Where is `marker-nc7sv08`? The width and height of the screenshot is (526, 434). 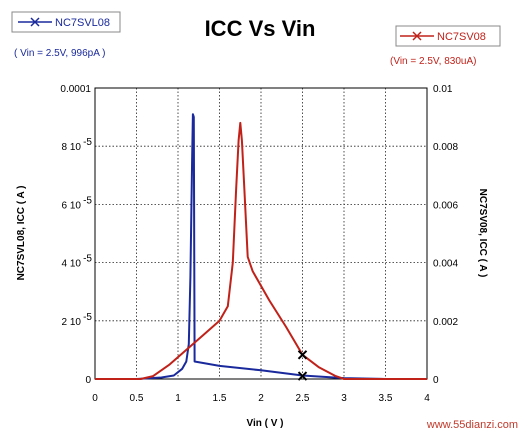 marker-nc7sv08 is located at coordinates (302, 355).